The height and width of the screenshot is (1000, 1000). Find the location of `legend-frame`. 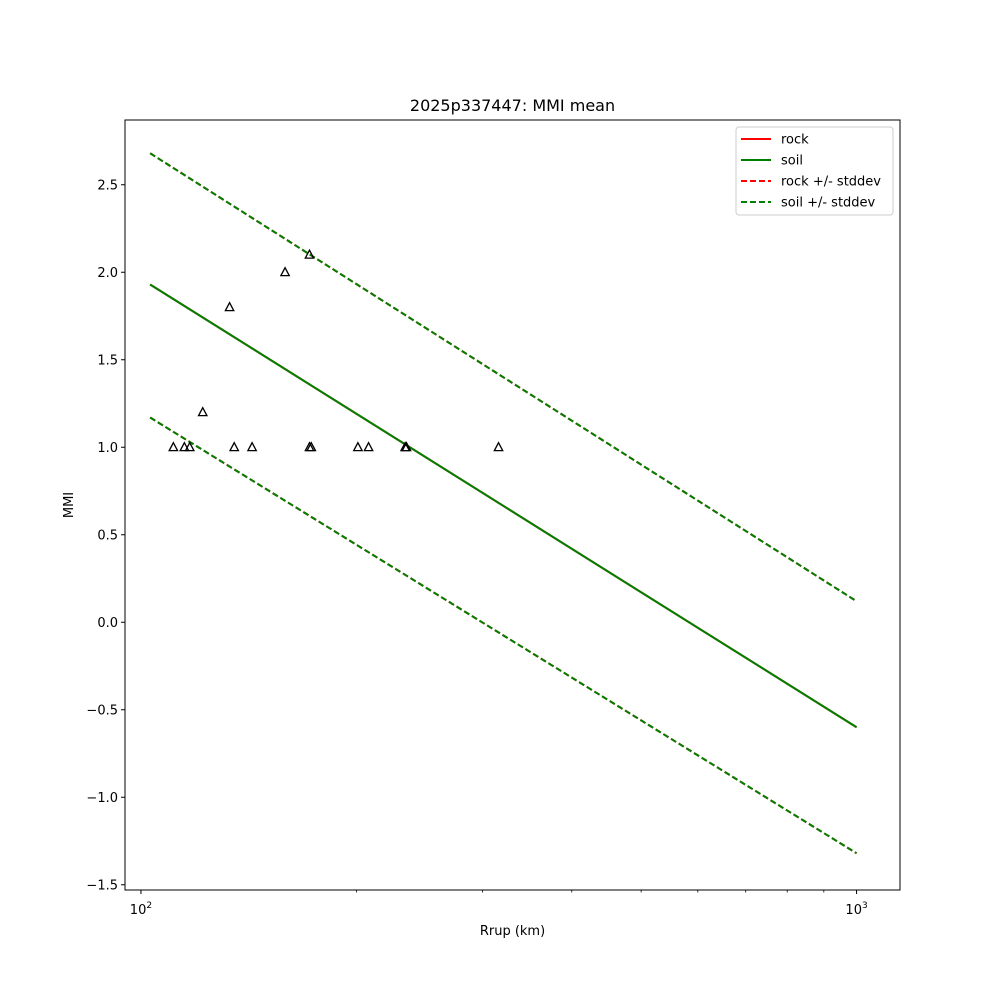

legend-frame is located at coordinates (814, 171).